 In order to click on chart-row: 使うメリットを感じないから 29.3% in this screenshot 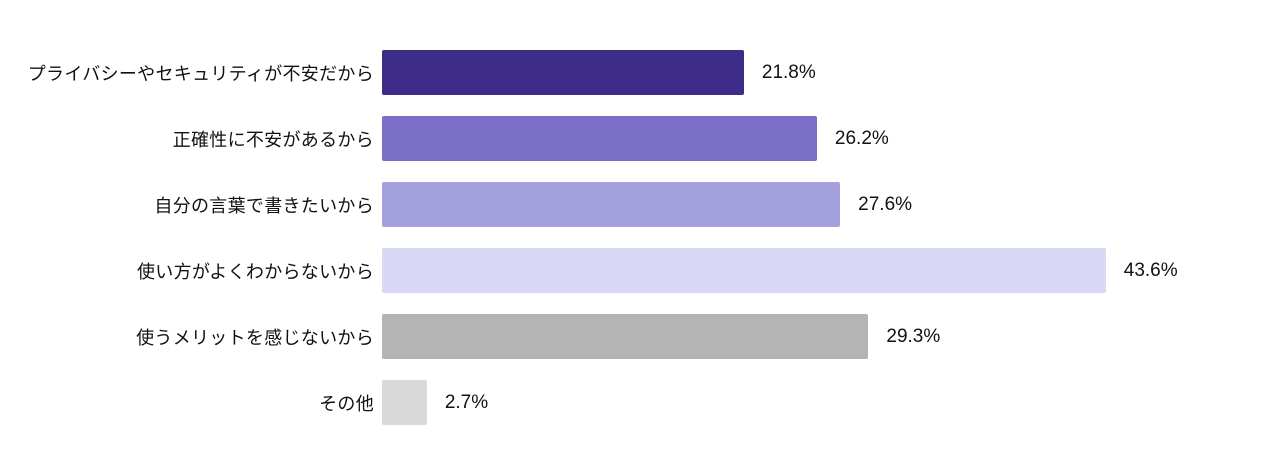, I will do `click(640, 336)`.